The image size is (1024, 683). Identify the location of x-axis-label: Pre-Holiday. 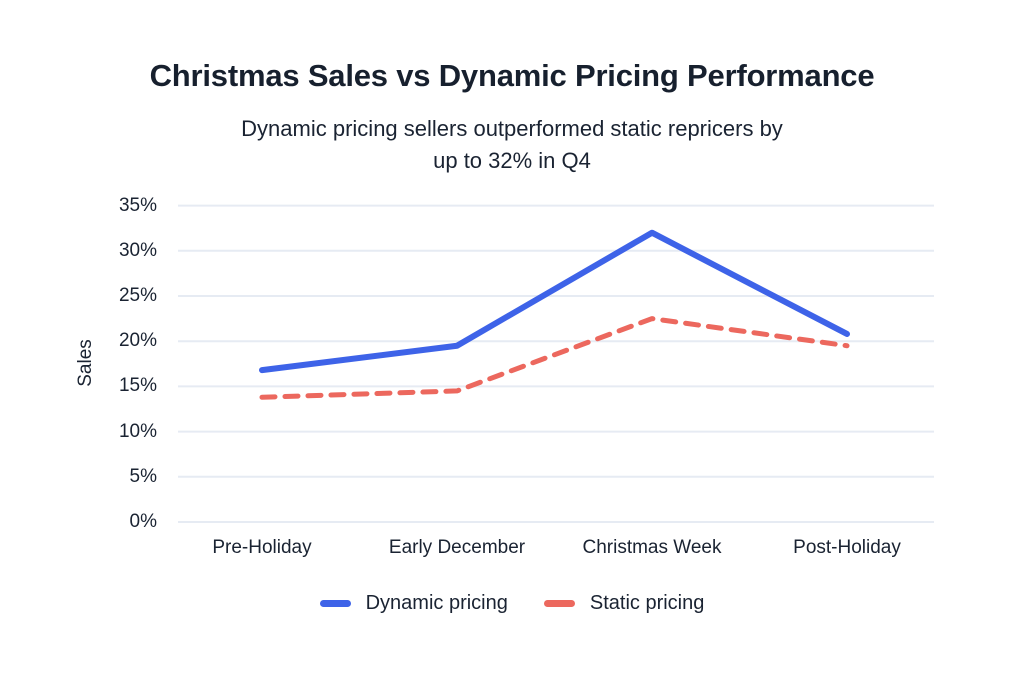
(262, 547).